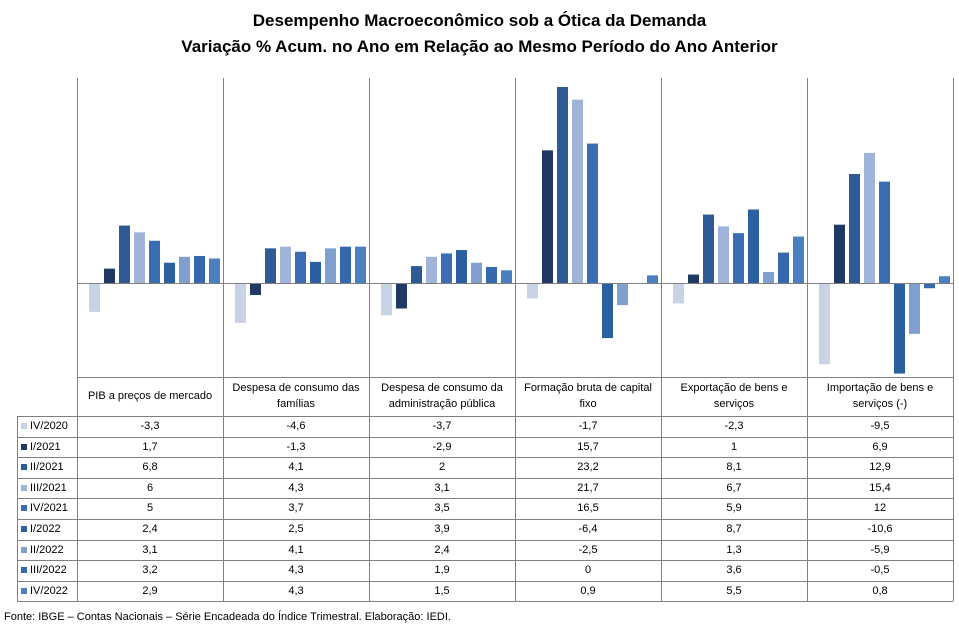 The image size is (959, 631). I want to click on table-cell: 1,9, so click(442, 570).